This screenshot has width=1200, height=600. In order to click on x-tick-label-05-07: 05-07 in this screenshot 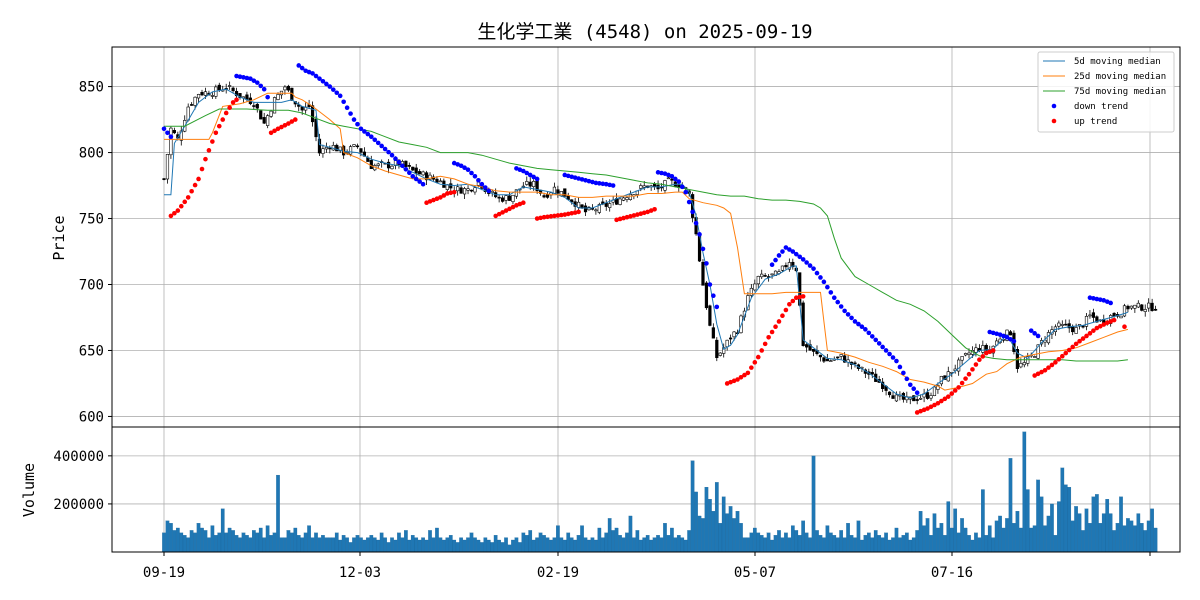, I will do `click(755, 573)`.